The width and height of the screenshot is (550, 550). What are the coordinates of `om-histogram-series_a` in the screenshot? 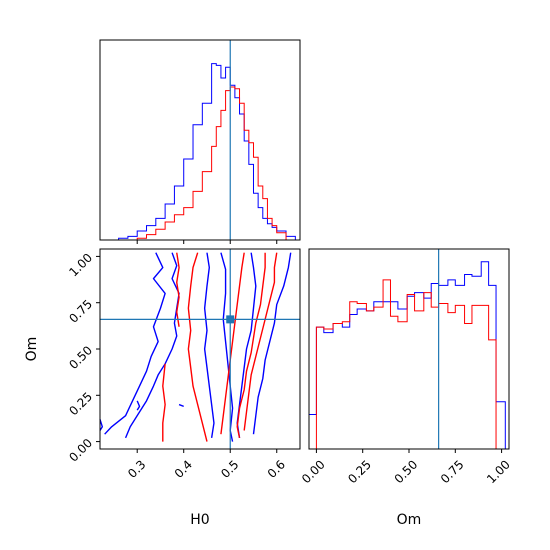 It's located at (407, 355).